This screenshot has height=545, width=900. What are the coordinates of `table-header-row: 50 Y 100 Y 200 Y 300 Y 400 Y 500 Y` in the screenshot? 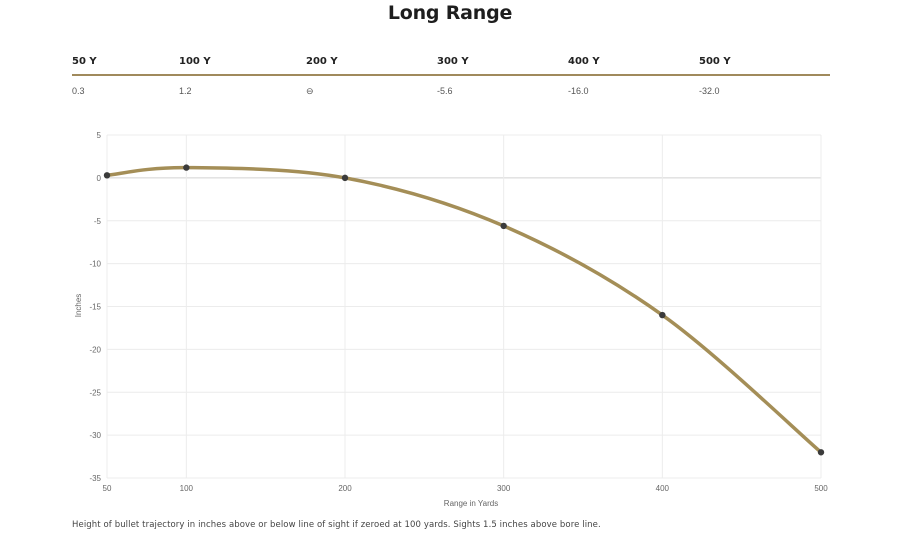 It's located at (451, 64).